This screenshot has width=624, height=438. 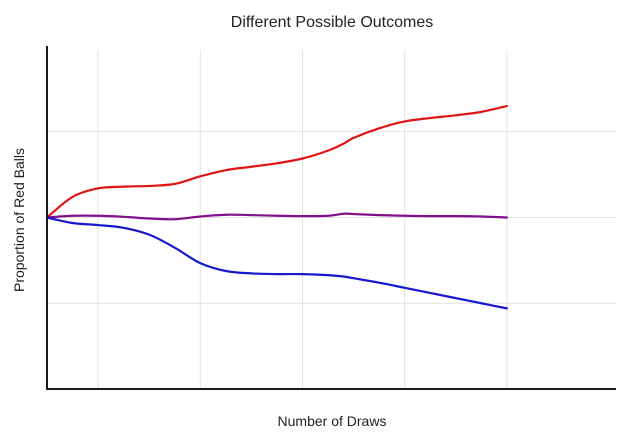 I want to click on y-axis-label: Proportion of Red Balls, so click(x=19, y=220).